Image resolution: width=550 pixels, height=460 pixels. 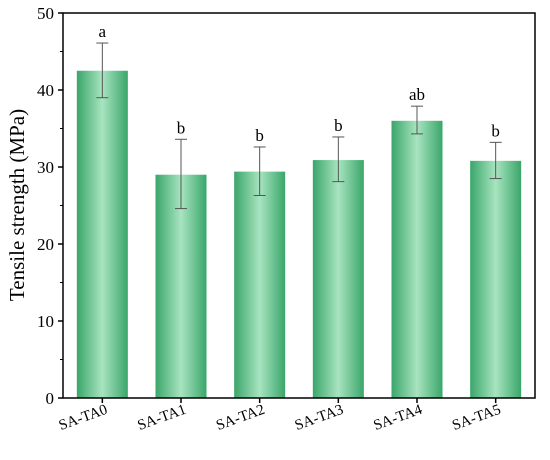 What do you see at coordinates (83, 418) in the screenshot?
I see `category-label: SA-TA0` at bounding box center [83, 418].